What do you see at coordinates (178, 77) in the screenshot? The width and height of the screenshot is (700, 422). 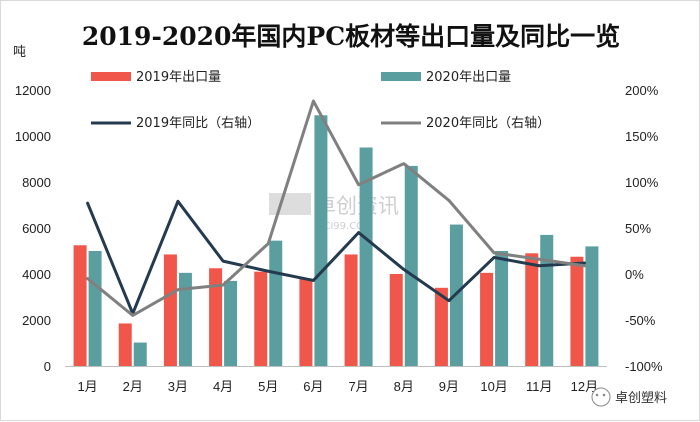 I see `legend-label: 2019年出口量` at bounding box center [178, 77].